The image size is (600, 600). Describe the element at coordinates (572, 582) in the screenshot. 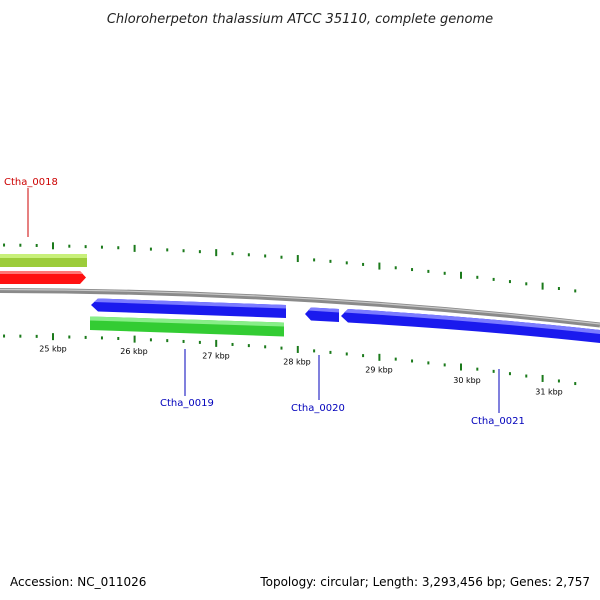

I see `genes-value: 2,757` at that location.